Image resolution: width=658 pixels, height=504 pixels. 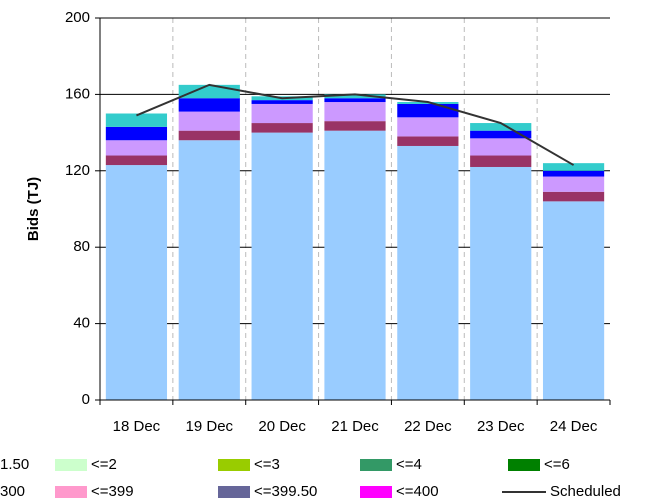 I want to click on legend-label: 300, so click(x=12, y=491).